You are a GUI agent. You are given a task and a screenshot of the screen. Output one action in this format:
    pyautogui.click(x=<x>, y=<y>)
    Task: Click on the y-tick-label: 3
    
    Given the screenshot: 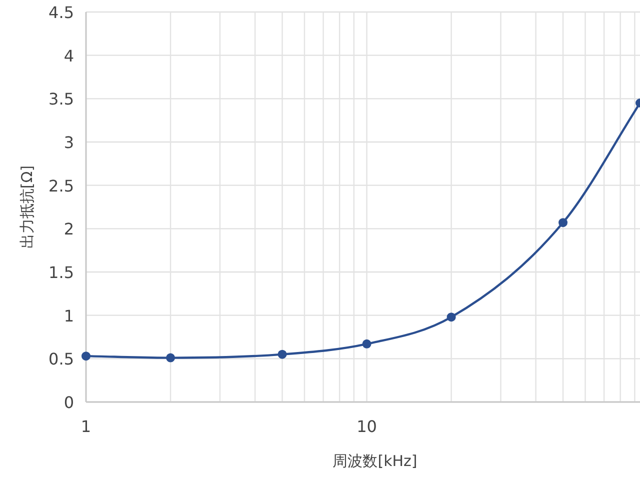 What is the action you would take?
    pyautogui.click(x=69, y=142)
    